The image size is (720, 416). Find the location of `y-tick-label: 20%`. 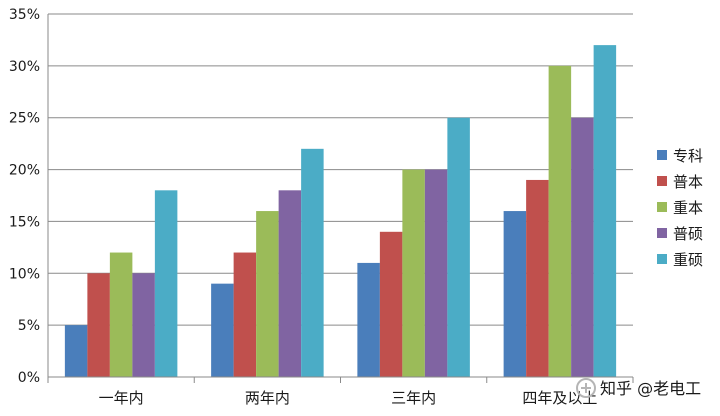

y-tick-label: 20% is located at coordinates (24, 171).